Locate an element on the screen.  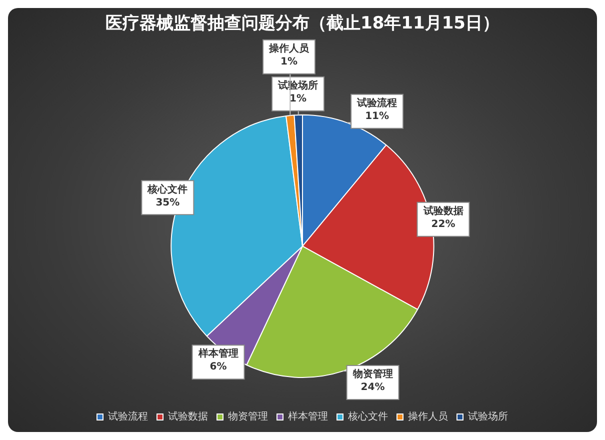
legend-label: 试验场所 is located at coordinates (488, 416).